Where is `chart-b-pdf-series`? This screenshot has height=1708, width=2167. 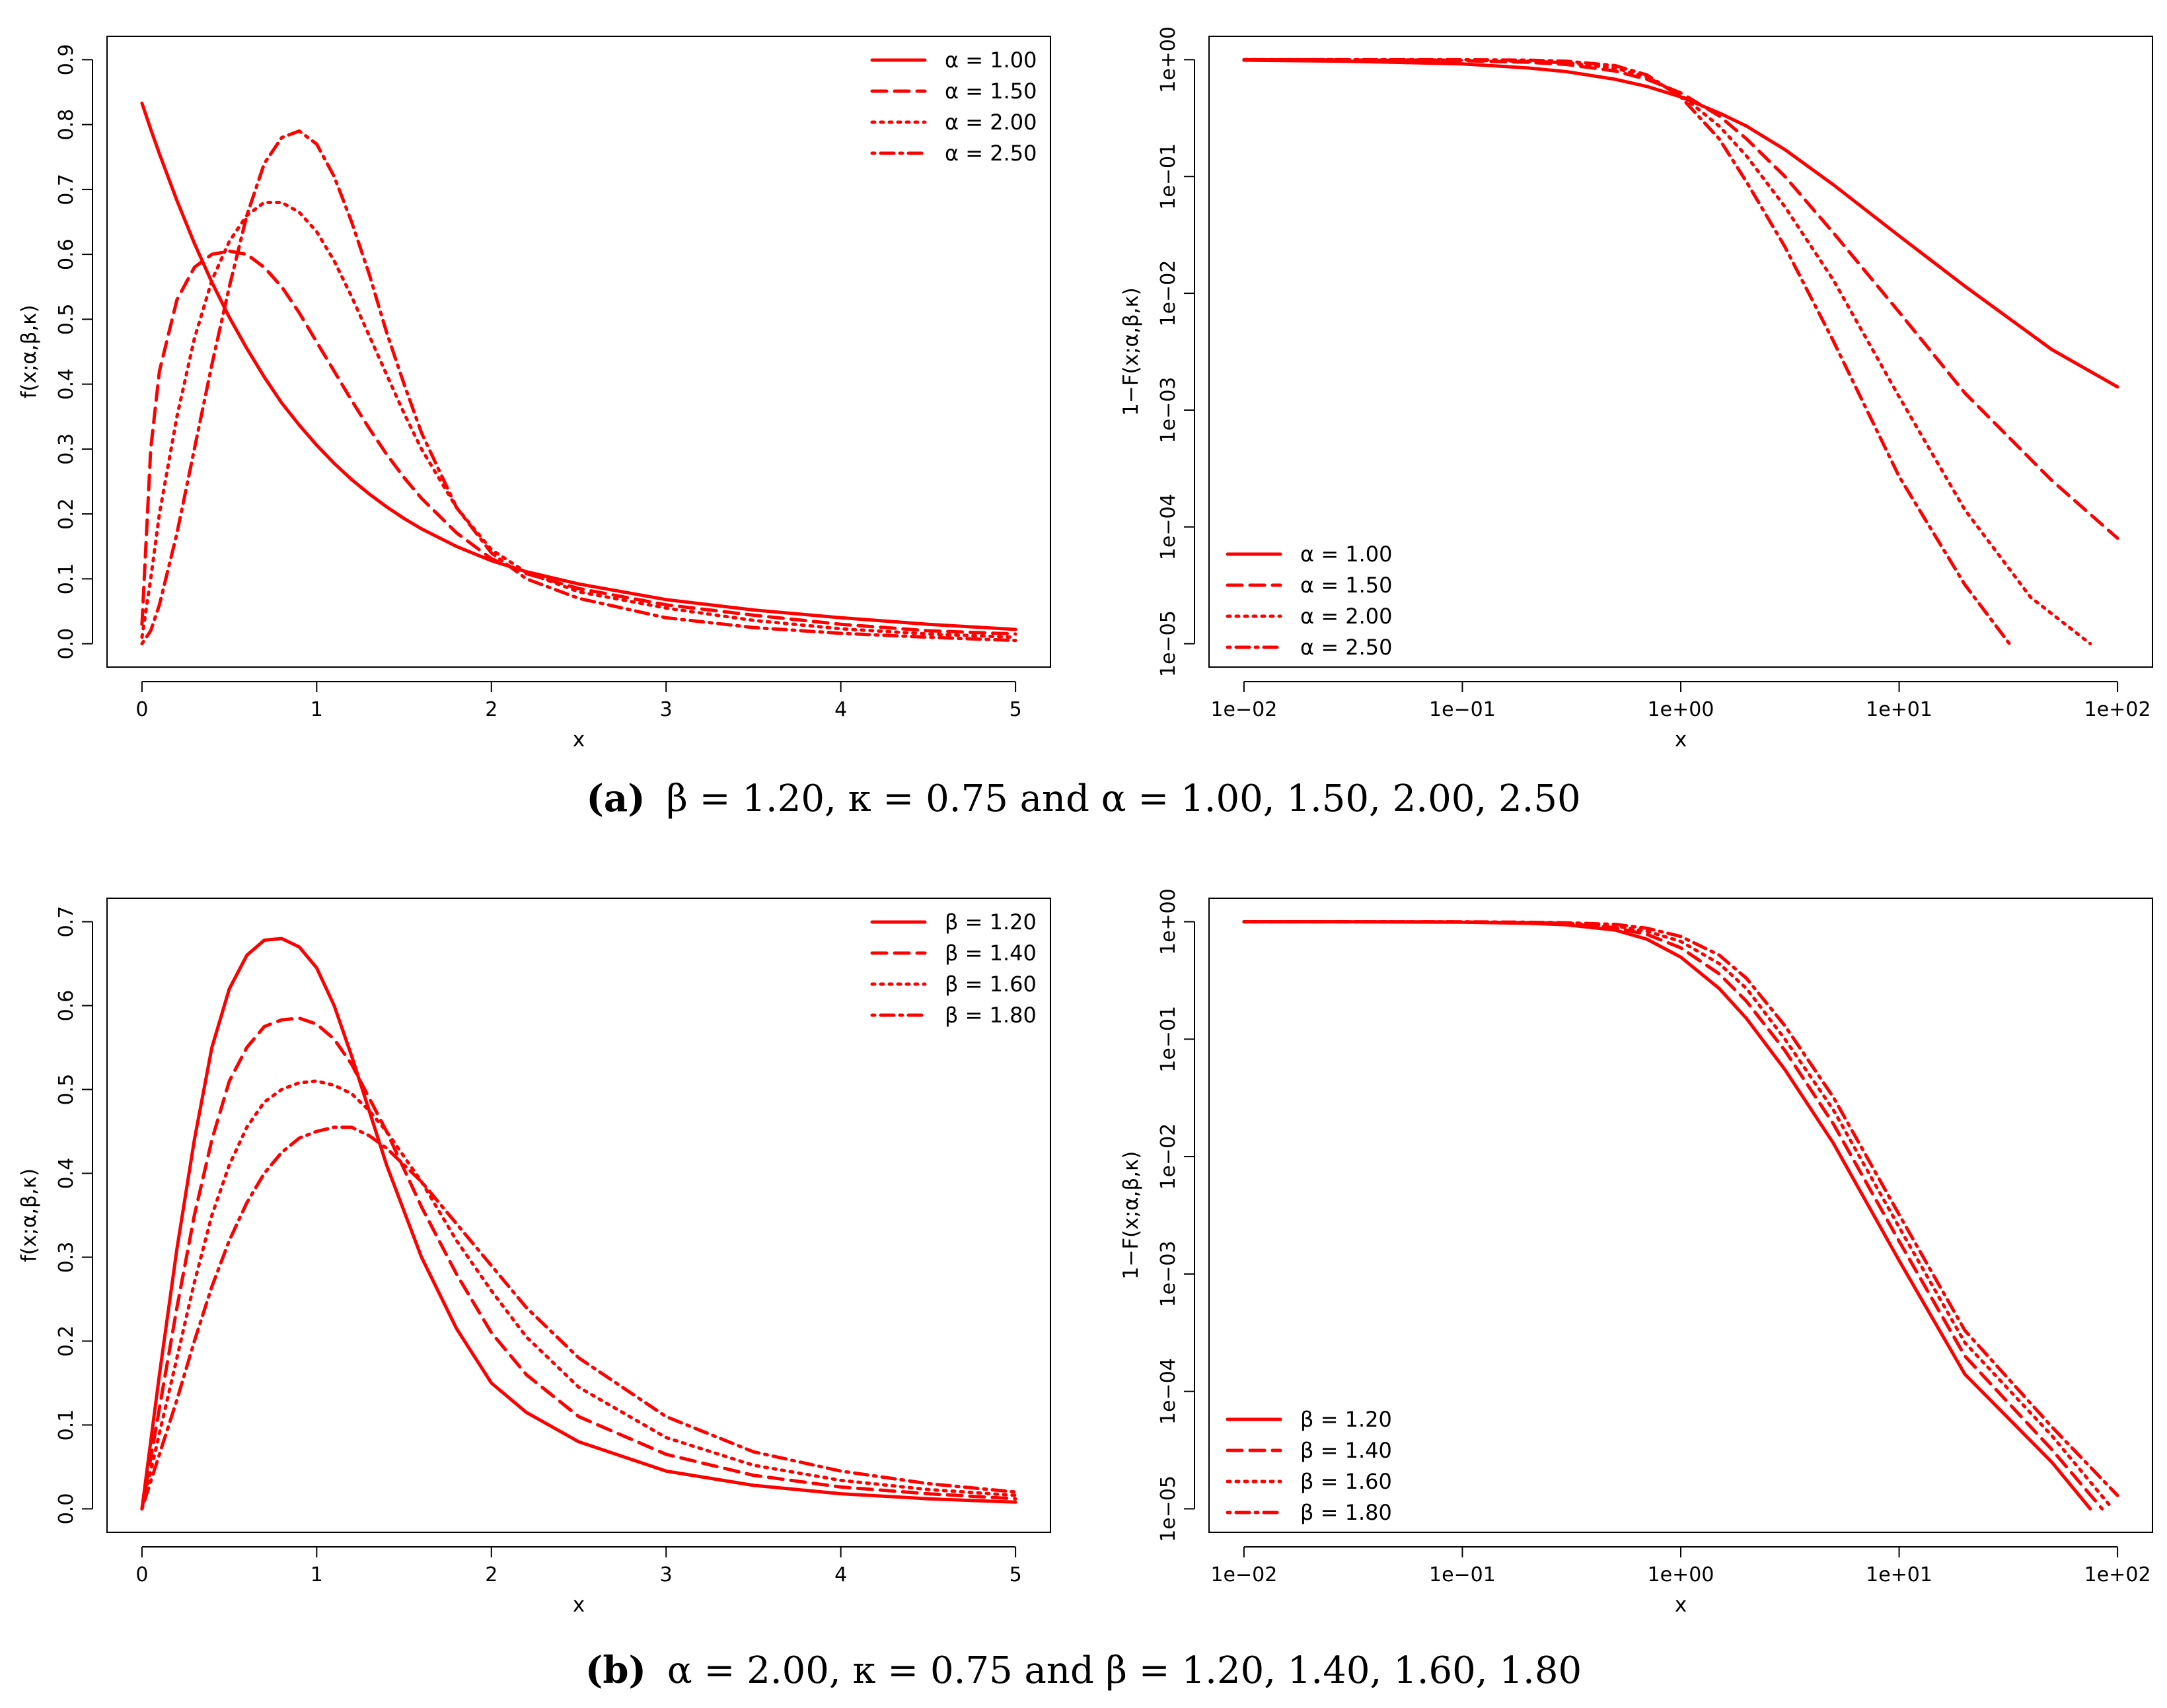
chart-b-pdf-series is located at coordinates (578, 1224).